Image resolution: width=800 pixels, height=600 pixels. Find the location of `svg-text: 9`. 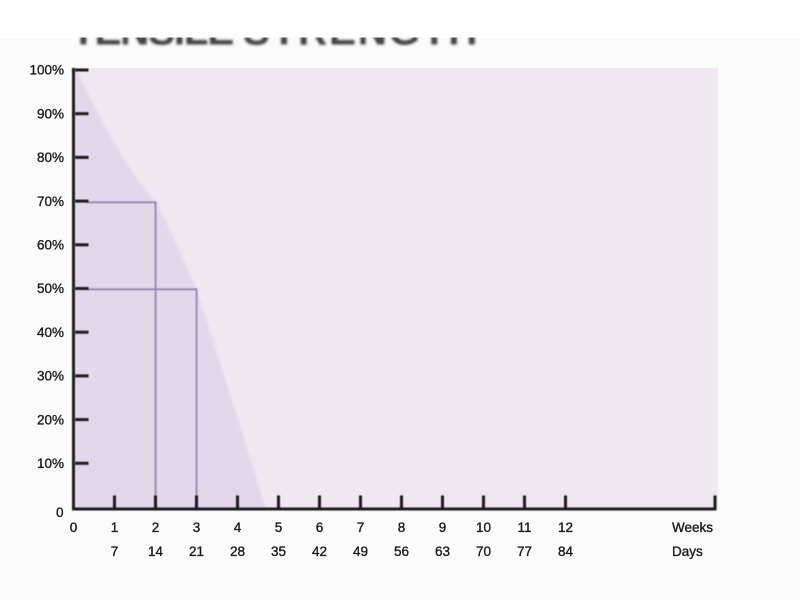

svg-text: 9 is located at coordinates (443, 527).